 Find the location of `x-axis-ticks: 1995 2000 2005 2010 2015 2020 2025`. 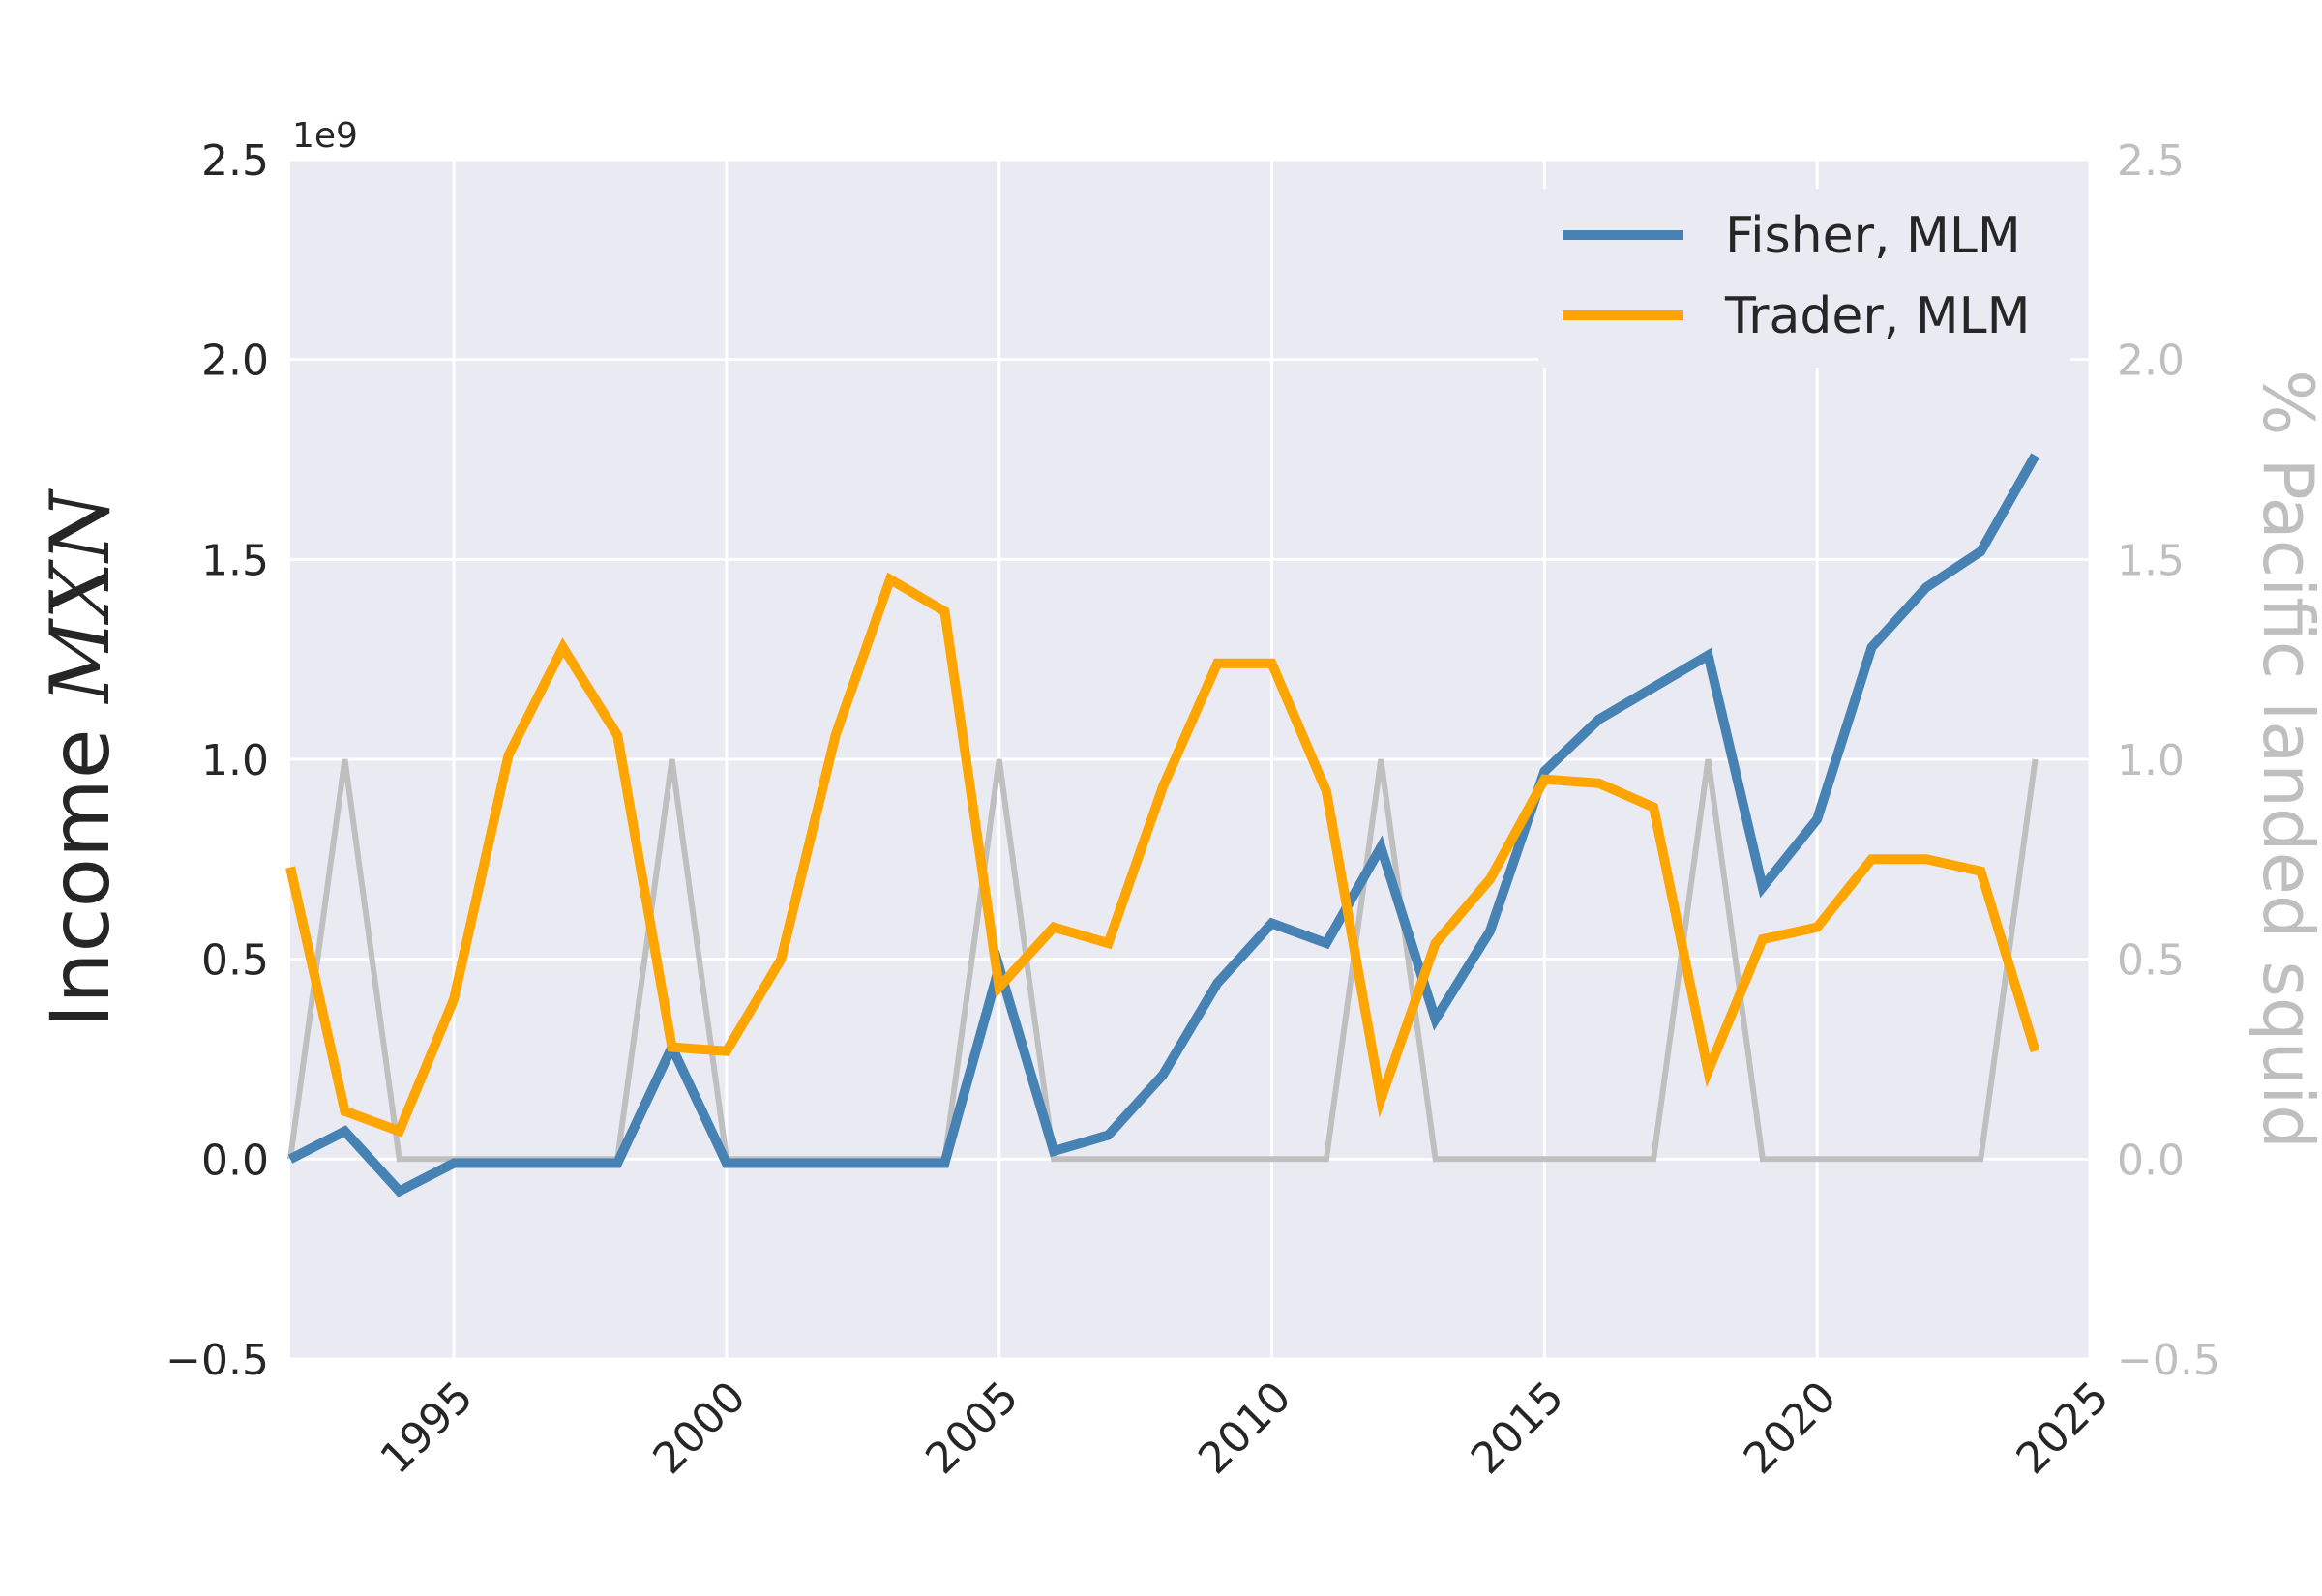

x-axis-ticks: 1995 2000 2005 2010 2015 2020 2025 is located at coordinates (1245, 1428).